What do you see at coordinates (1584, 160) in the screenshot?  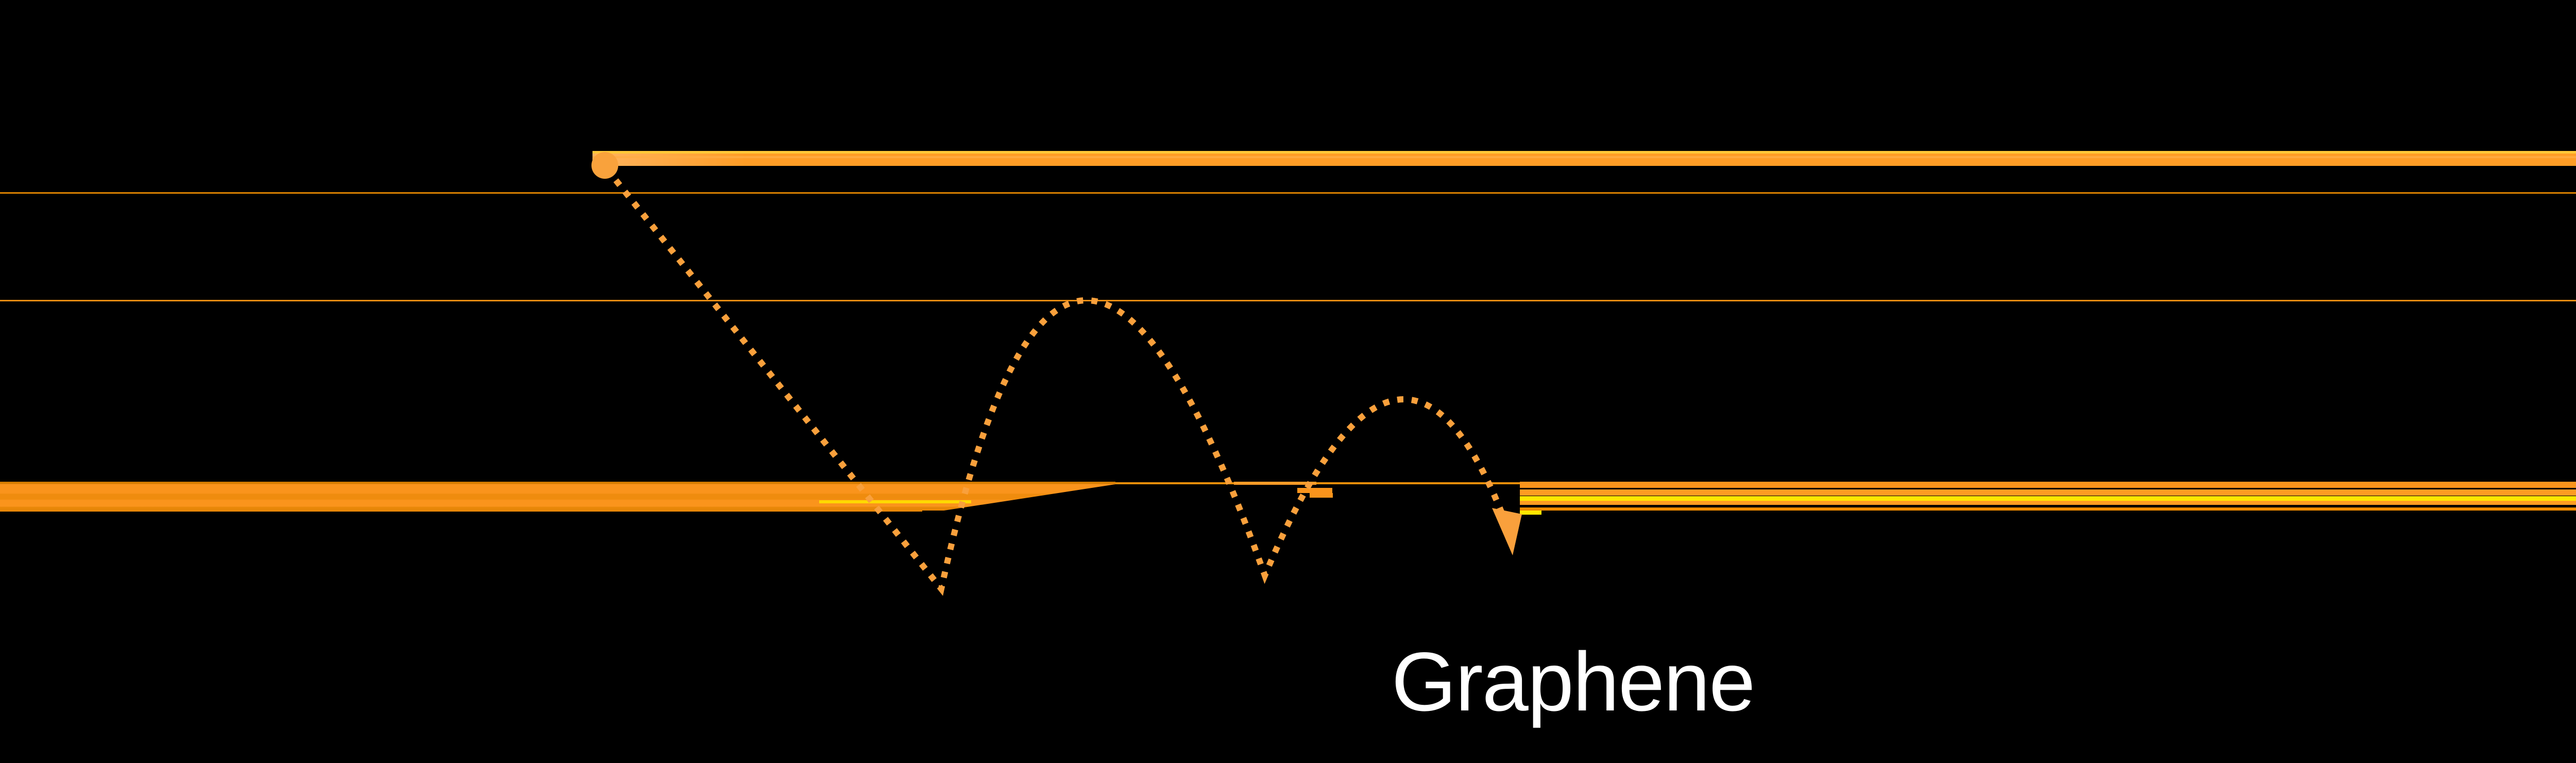 I see `top-energy-line` at bounding box center [1584, 160].